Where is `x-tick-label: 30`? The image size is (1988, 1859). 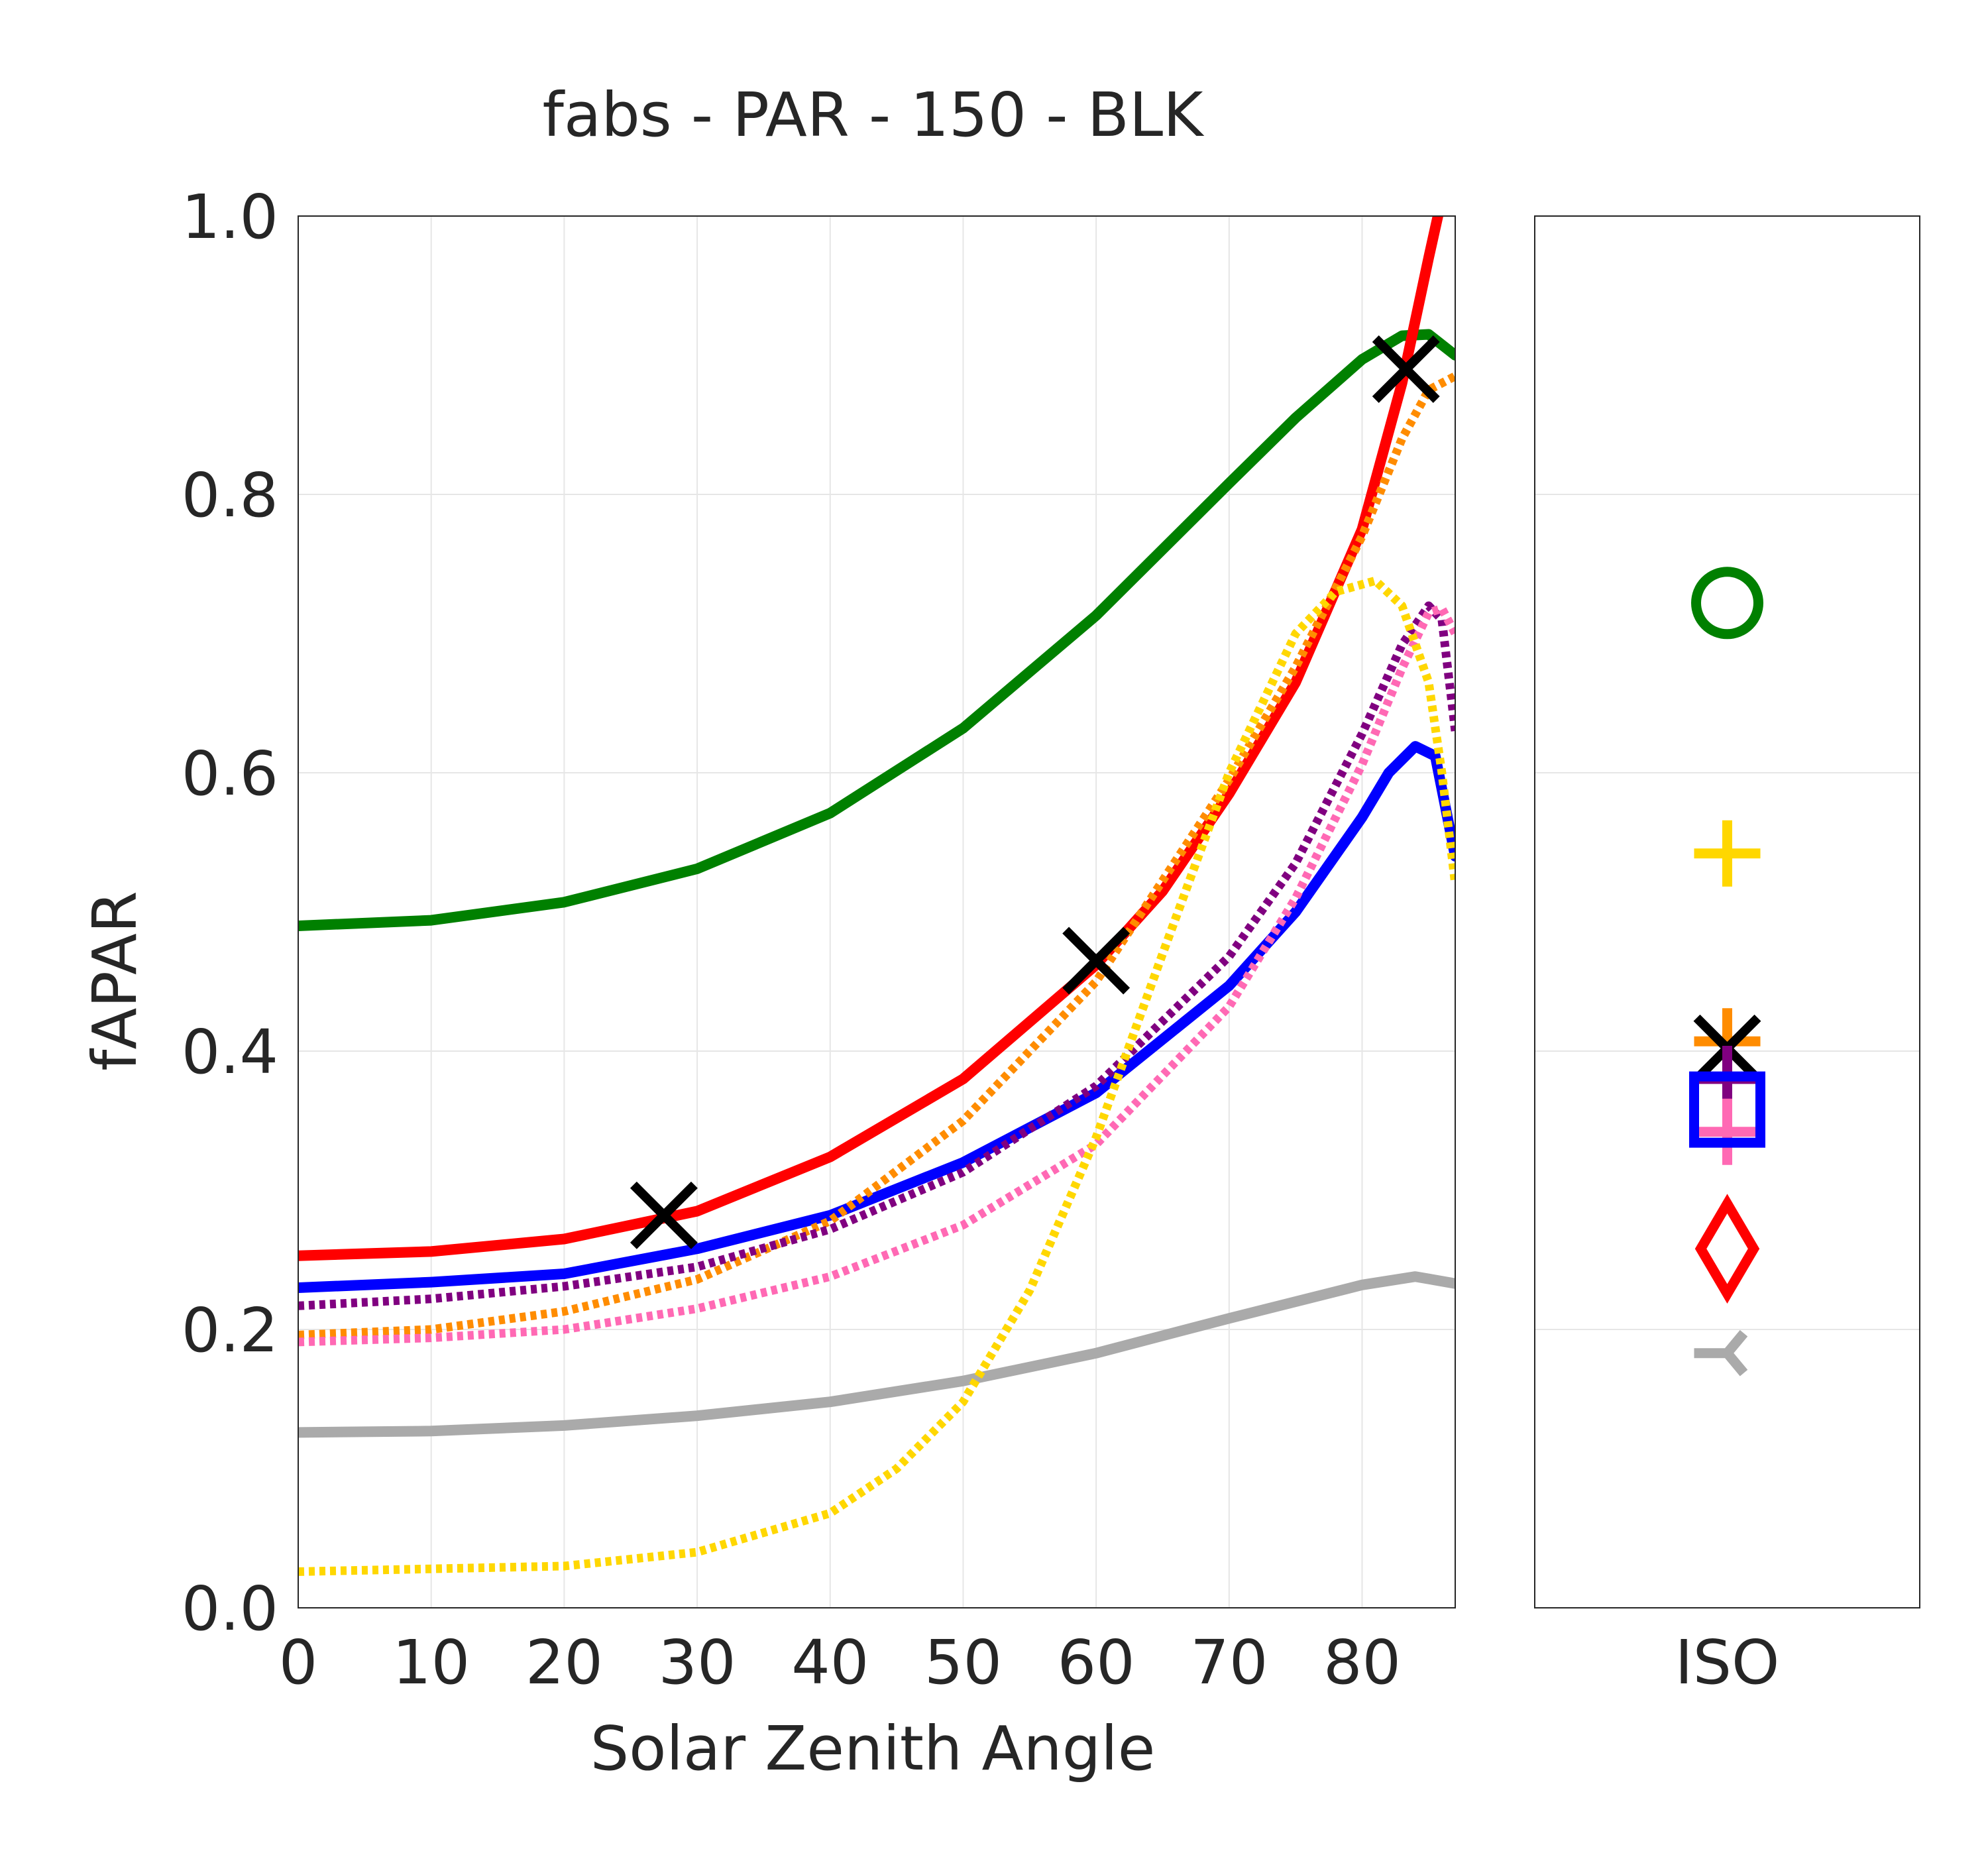 x-tick-label: 30 is located at coordinates (697, 1662).